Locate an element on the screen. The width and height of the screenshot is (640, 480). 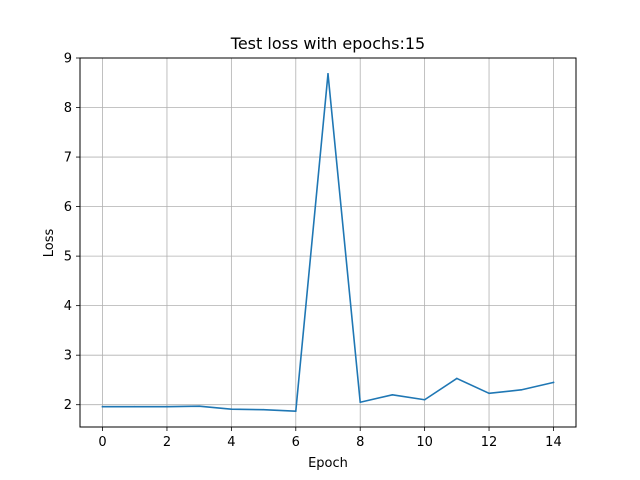
x-axis-label: Epoch is located at coordinates (328, 463).